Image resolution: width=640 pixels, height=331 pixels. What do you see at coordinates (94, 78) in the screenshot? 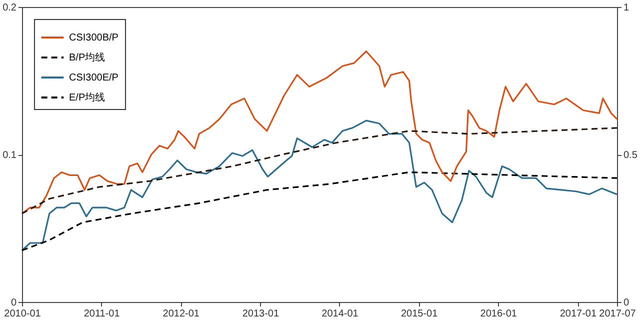
I see `legend-label: CSI300E/P` at bounding box center [94, 78].